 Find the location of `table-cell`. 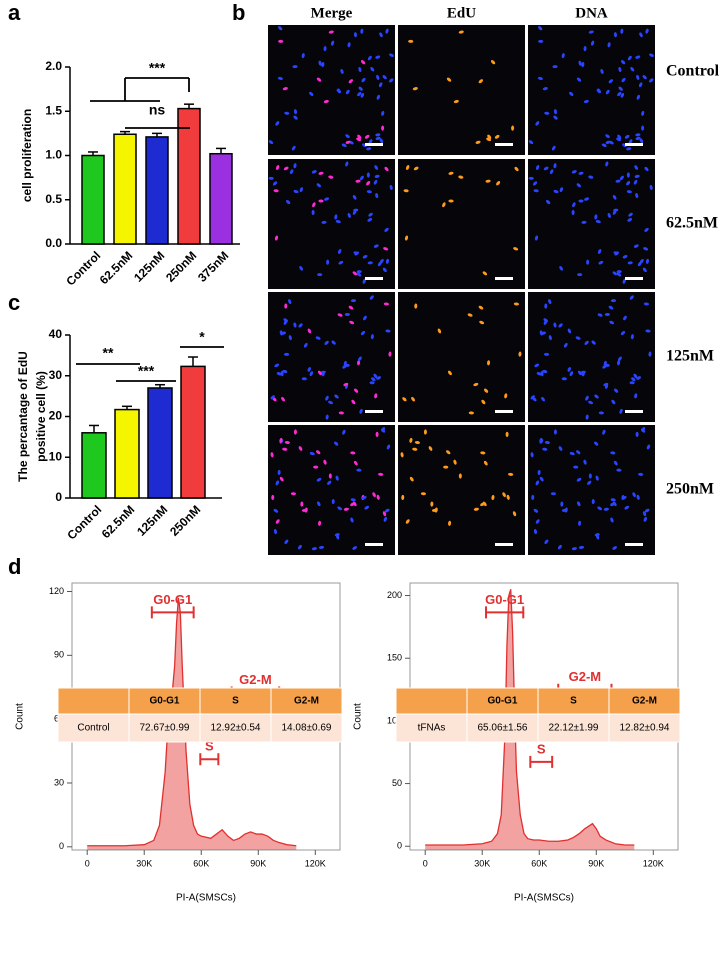

table-cell is located at coordinates (431, 728).